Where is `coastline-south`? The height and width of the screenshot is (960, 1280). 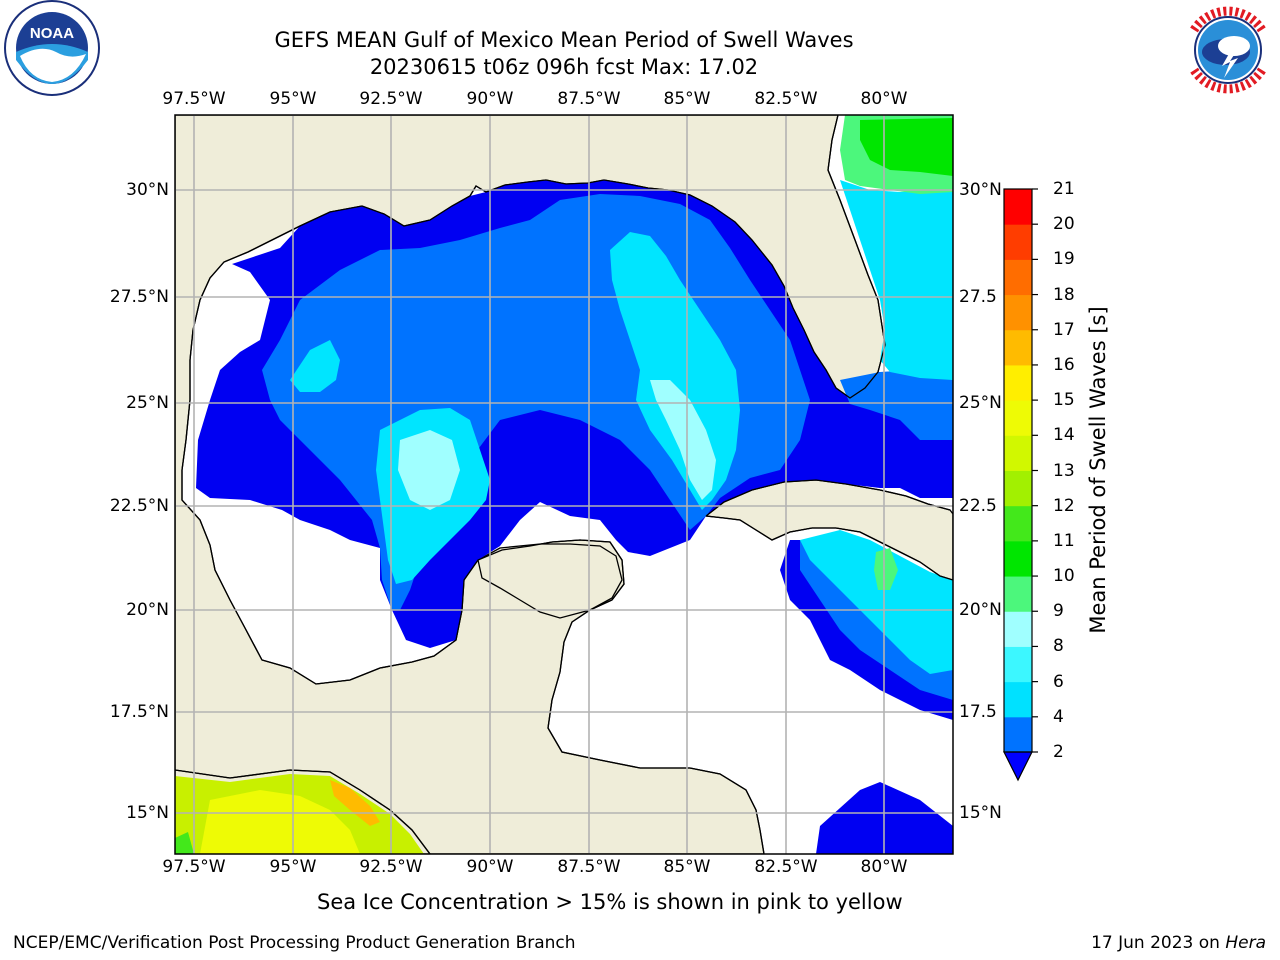 coastline-south is located at coordinates (303, 811).